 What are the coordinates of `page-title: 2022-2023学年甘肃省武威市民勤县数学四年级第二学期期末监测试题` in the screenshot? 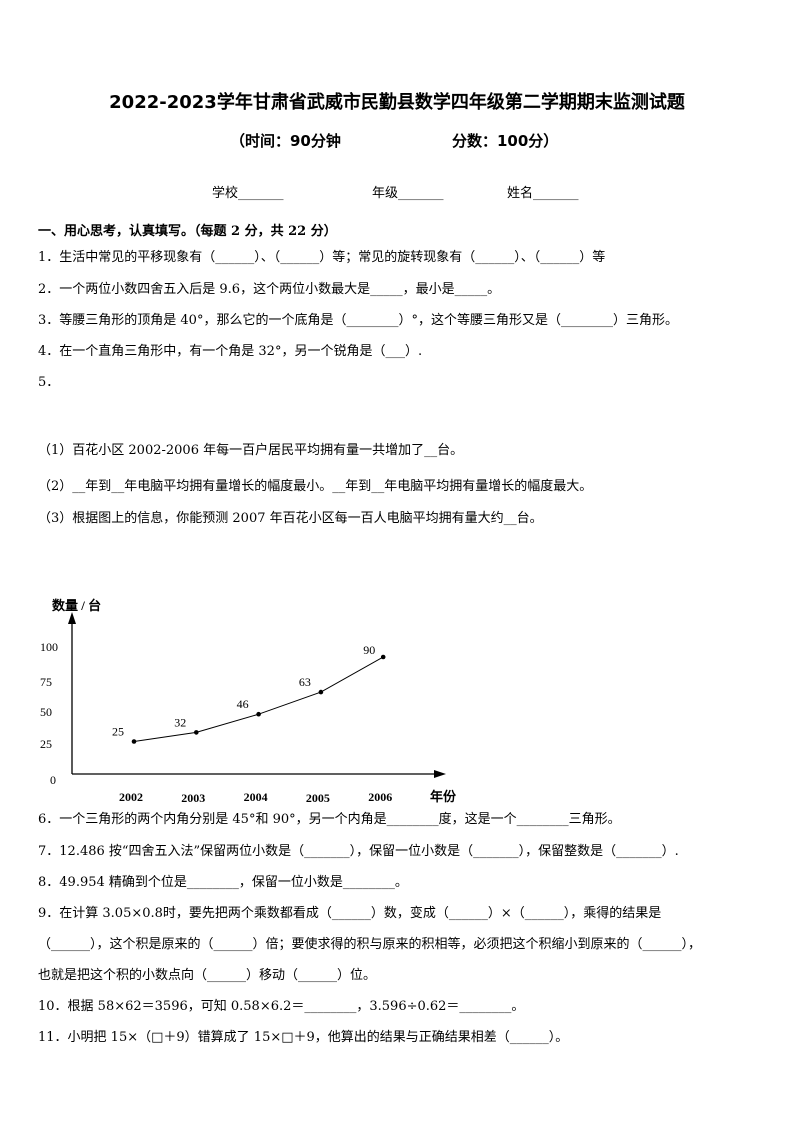 It's located at (397, 102).